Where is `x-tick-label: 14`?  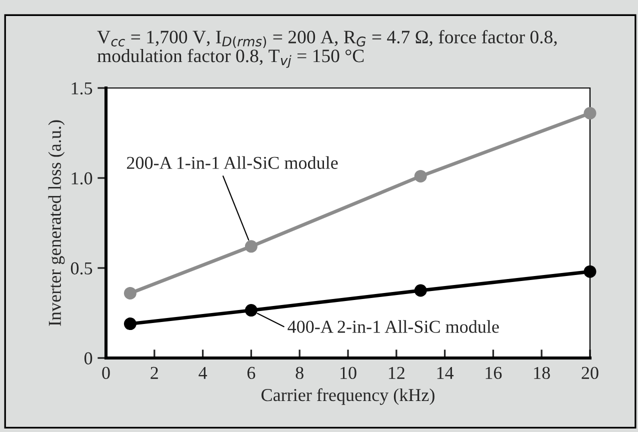 x-tick-label: 14 is located at coordinates (445, 372).